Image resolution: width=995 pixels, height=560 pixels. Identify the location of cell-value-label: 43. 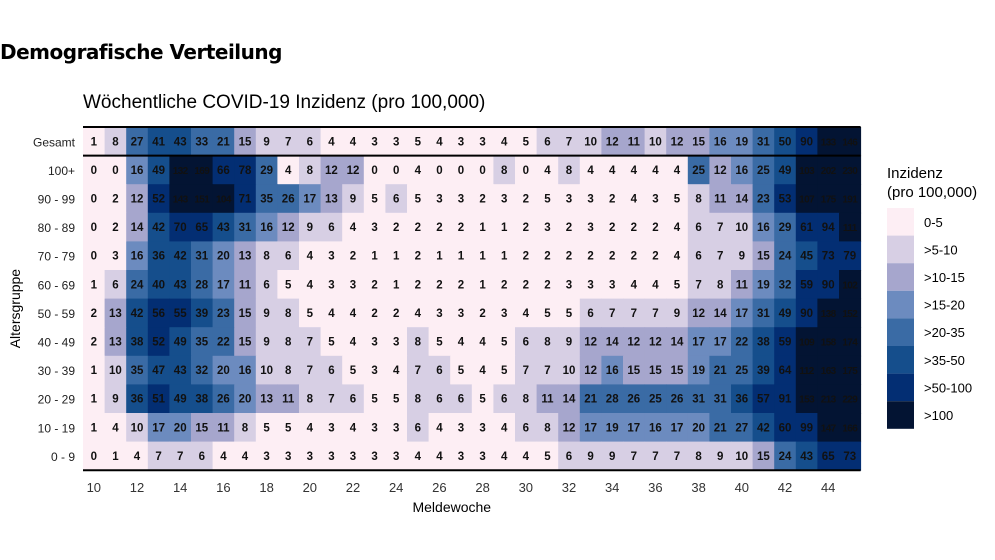
(180, 142).